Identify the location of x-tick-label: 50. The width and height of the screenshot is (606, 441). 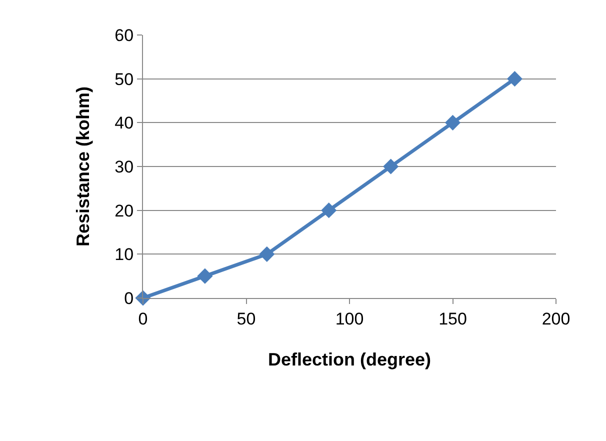
(246, 318).